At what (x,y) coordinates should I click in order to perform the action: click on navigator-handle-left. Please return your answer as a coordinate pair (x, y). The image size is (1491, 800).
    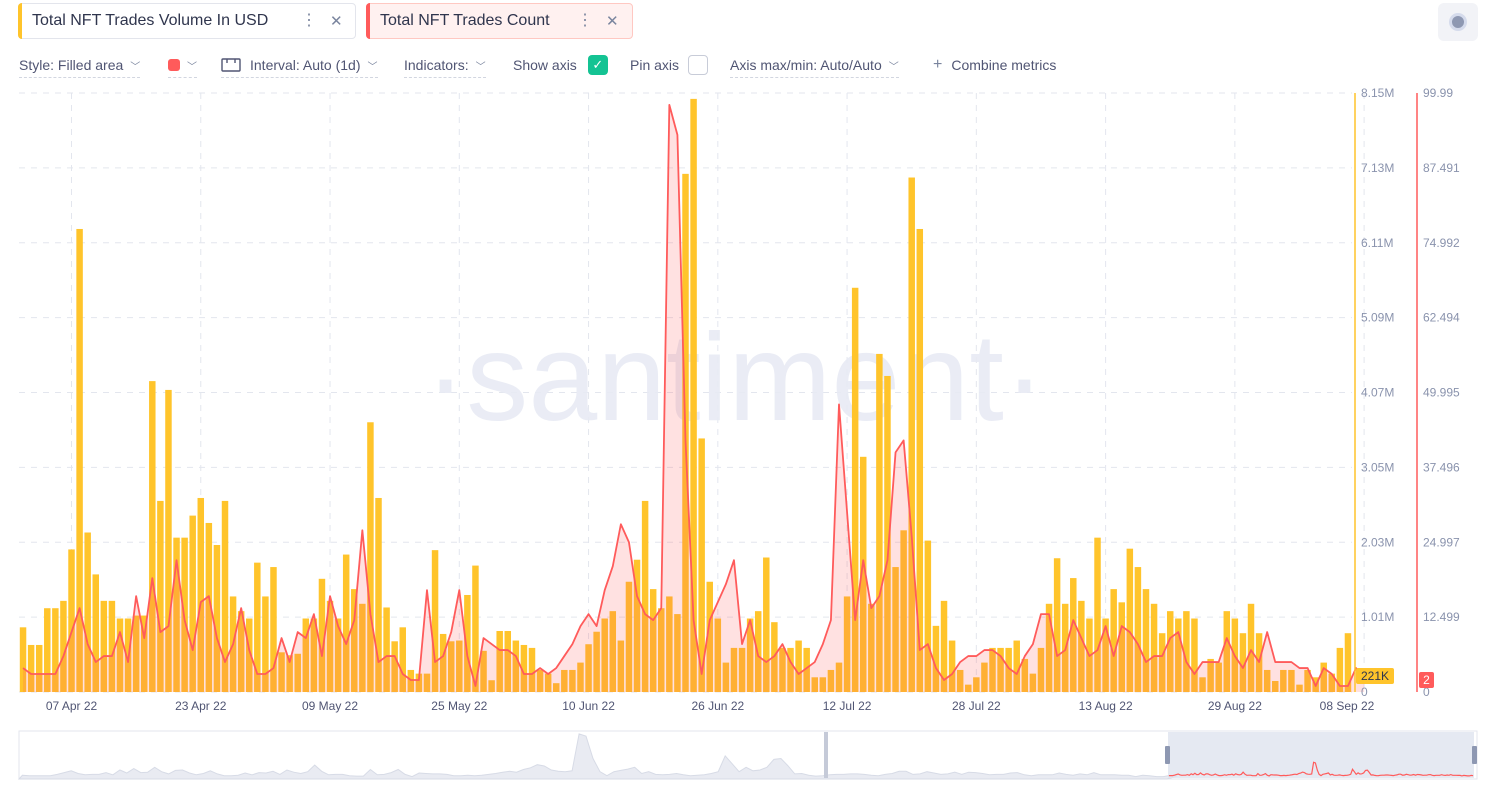
    Looking at the image, I should click on (1167, 755).